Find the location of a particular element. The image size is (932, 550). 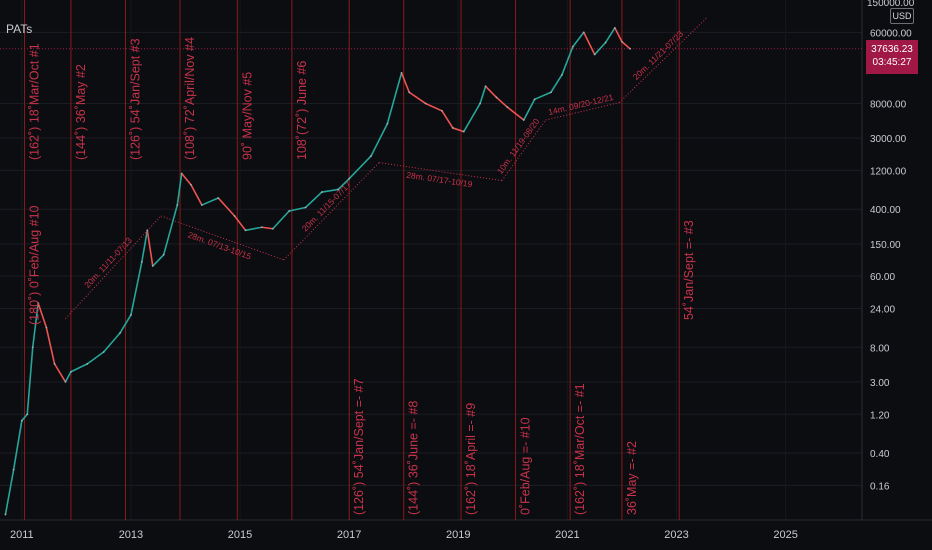

y-tick-label: 8000.00 is located at coordinates (888, 104).